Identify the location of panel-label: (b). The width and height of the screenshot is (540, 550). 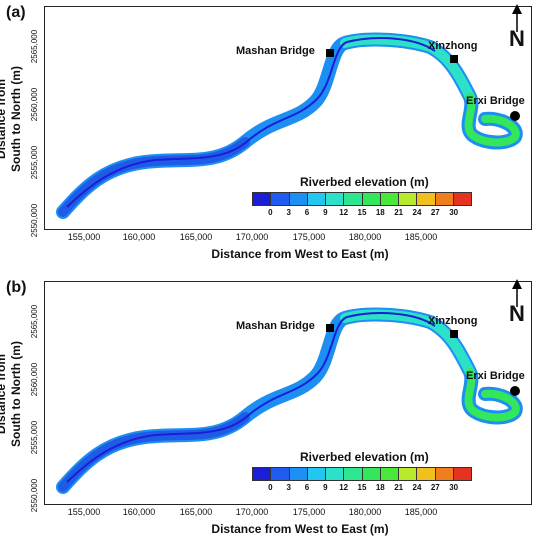
(16, 287).